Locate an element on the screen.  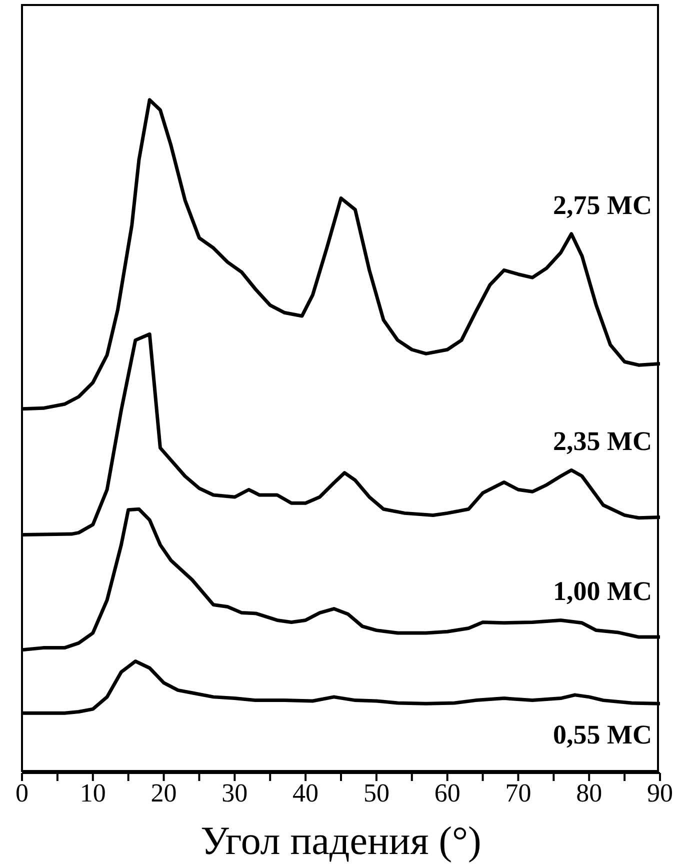
x-tick-label: 20 is located at coordinates (163, 793).